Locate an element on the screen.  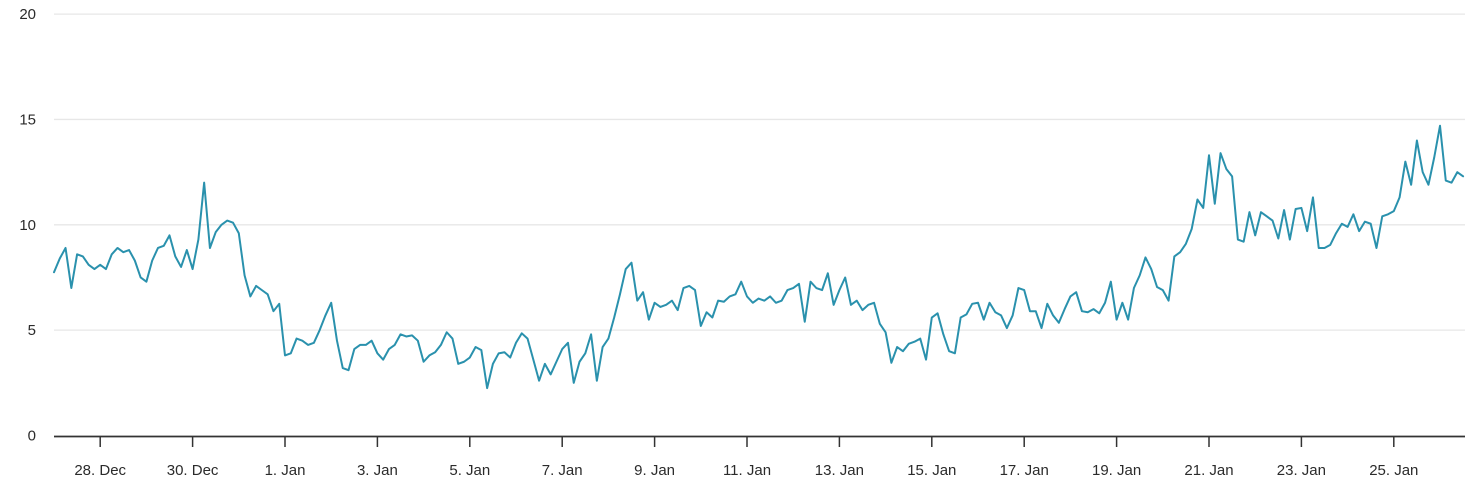
x-axis-label: 5. Jan is located at coordinates (469, 470).